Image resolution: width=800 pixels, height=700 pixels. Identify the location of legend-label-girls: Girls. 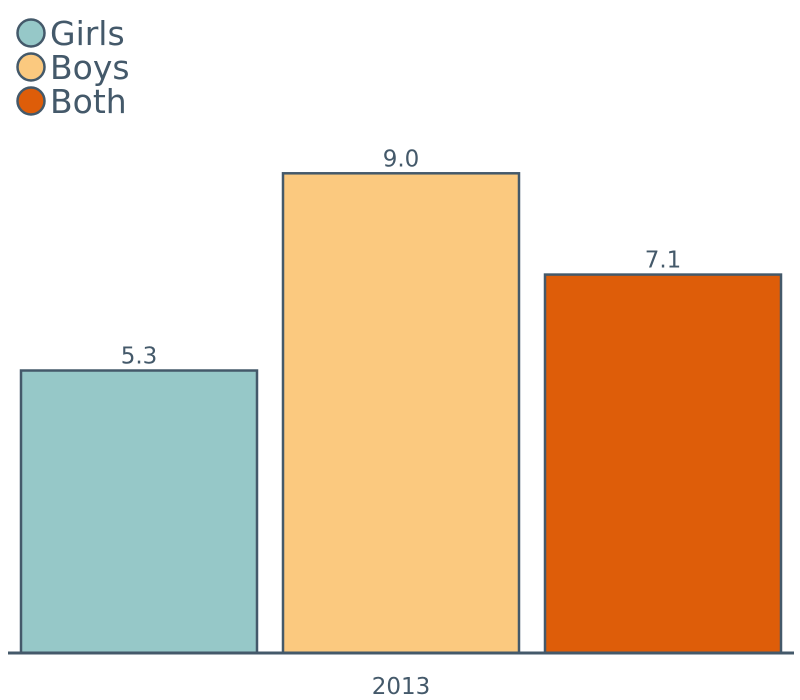
(87, 33).